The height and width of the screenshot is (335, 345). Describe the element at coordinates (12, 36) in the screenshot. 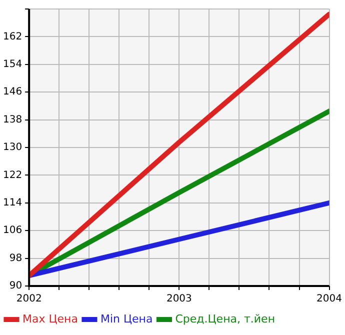

I see `y-tick-label: 162` at that location.